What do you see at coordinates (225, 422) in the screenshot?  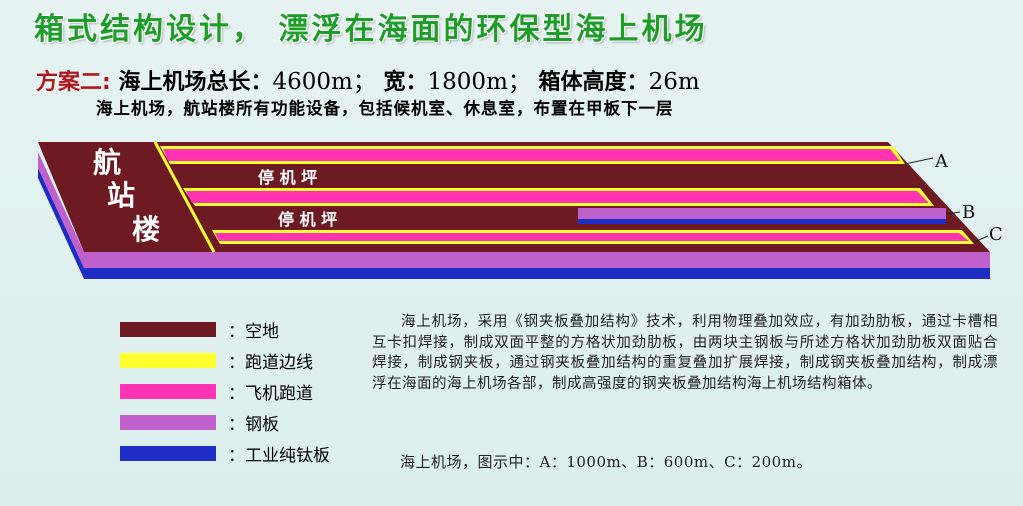 I see `legend-item-steel-plate: ：钢板` at bounding box center [225, 422].